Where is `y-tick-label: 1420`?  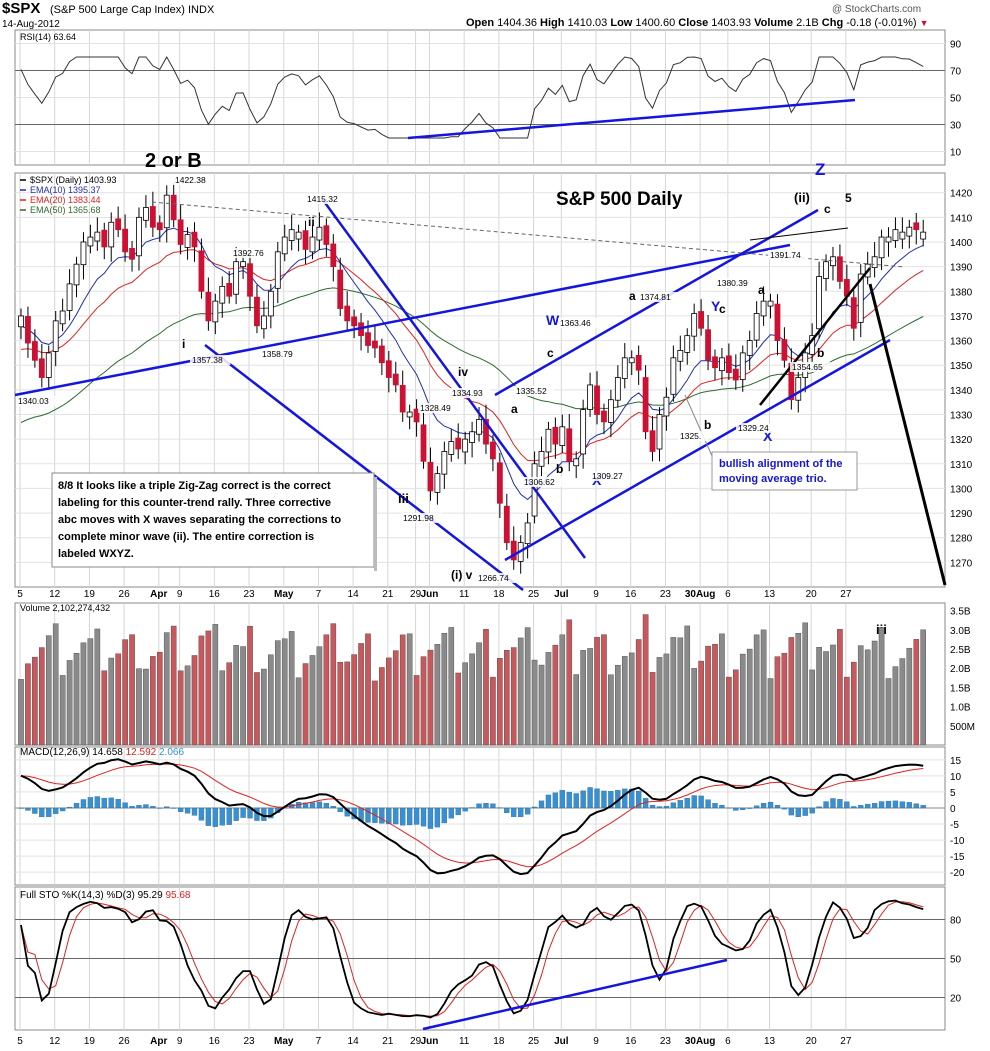 y-tick-label: 1420 is located at coordinates (961, 194).